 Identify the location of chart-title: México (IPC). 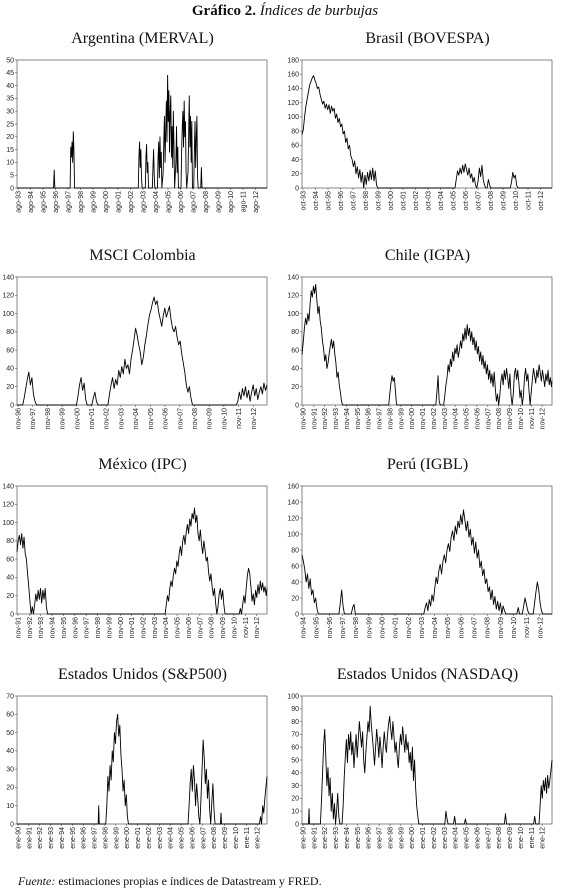
(142, 464).